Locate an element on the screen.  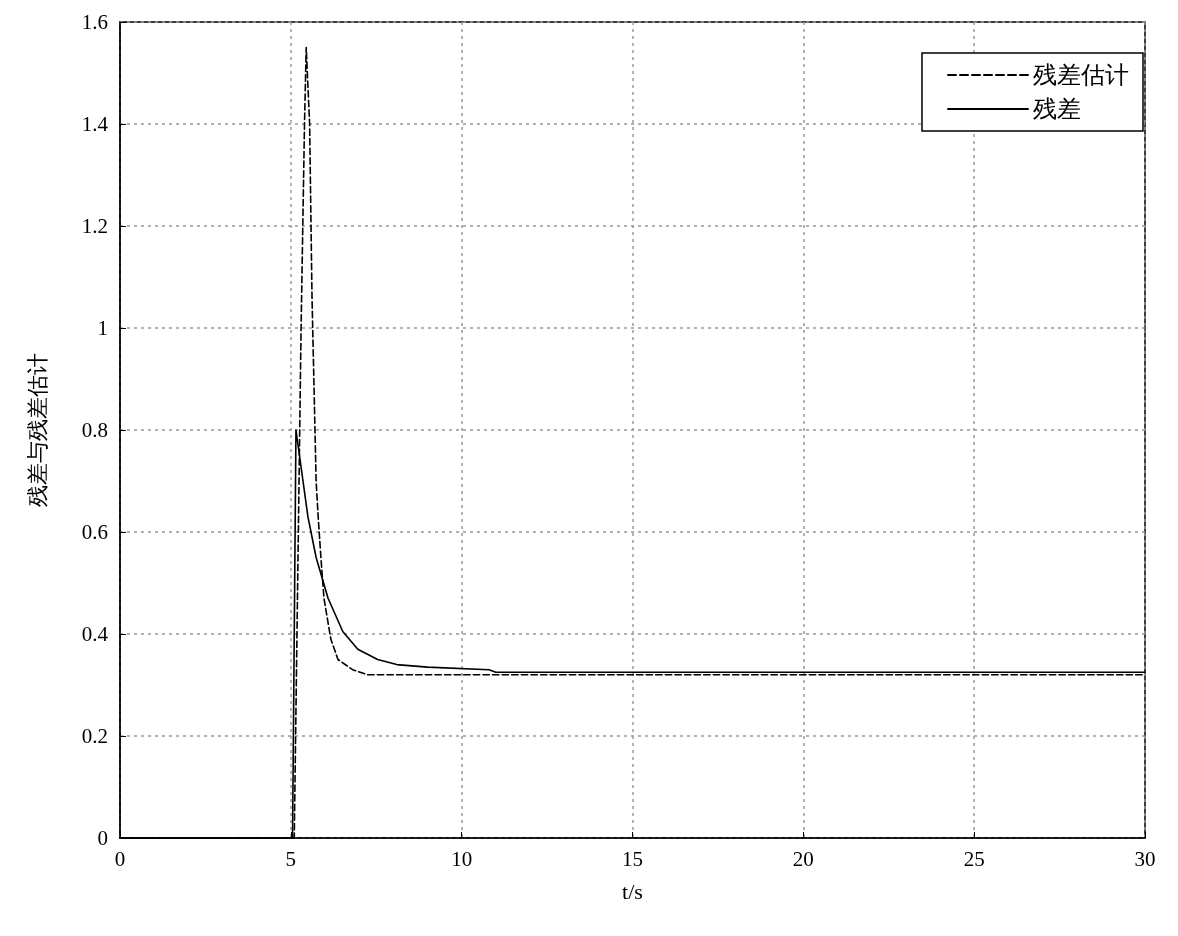
y-tick-label: 0 is located at coordinates (102, 838).